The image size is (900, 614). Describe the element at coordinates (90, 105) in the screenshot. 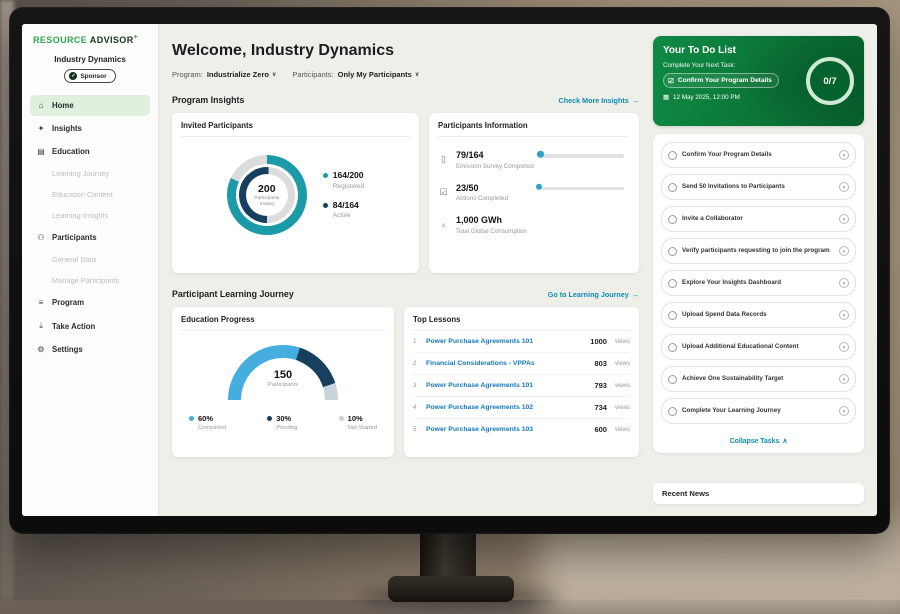

I see `sidebar-item-home: ⌂ Home` at that location.